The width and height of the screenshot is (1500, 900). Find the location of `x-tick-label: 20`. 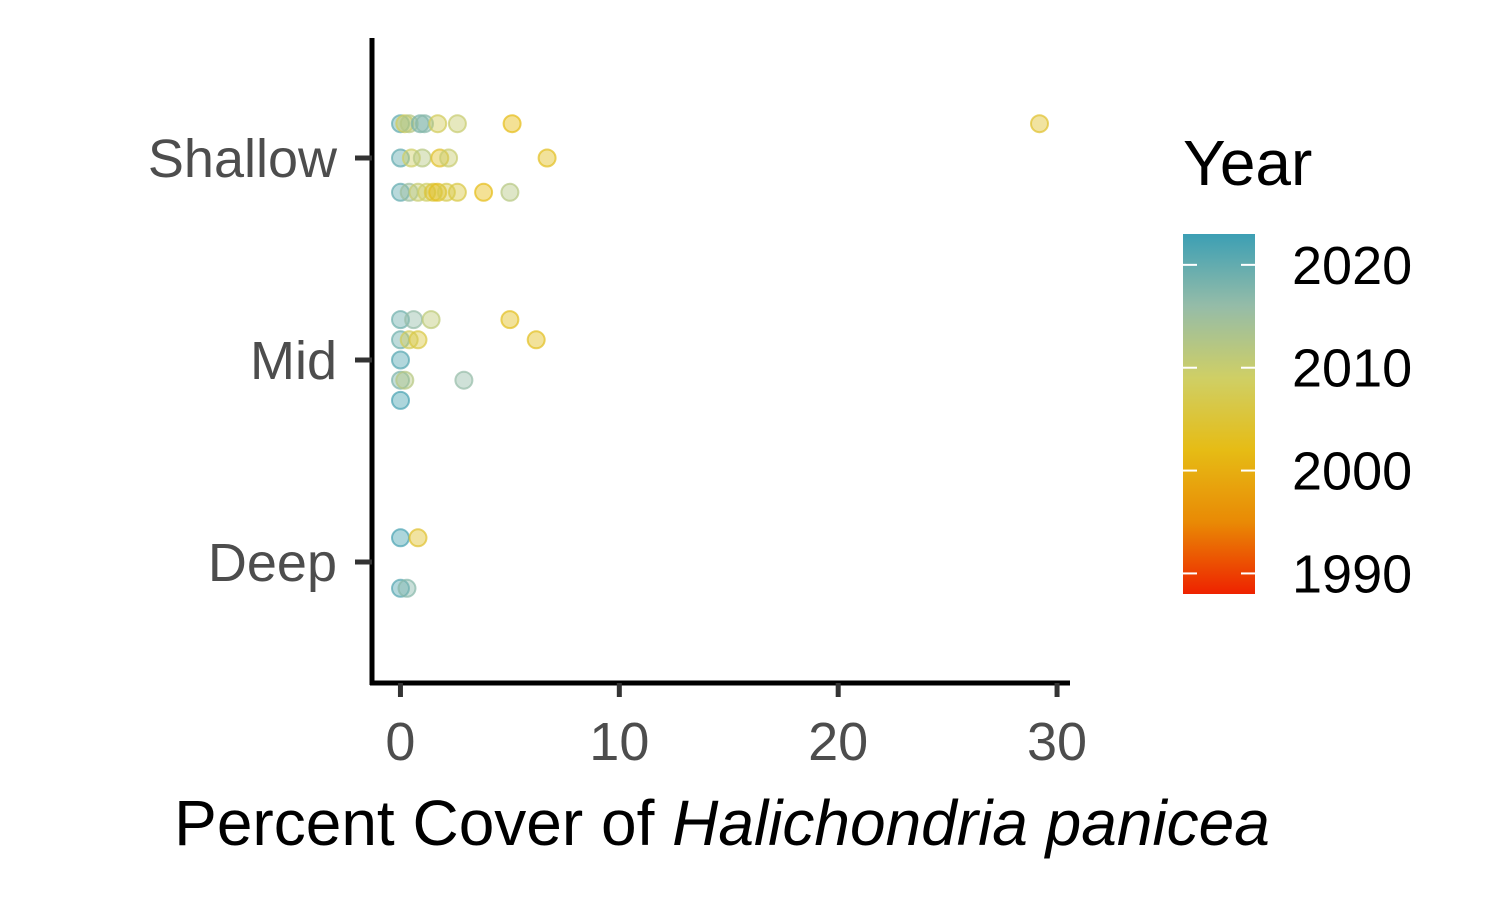

x-tick-label: 20 is located at coordinates (838, 742).